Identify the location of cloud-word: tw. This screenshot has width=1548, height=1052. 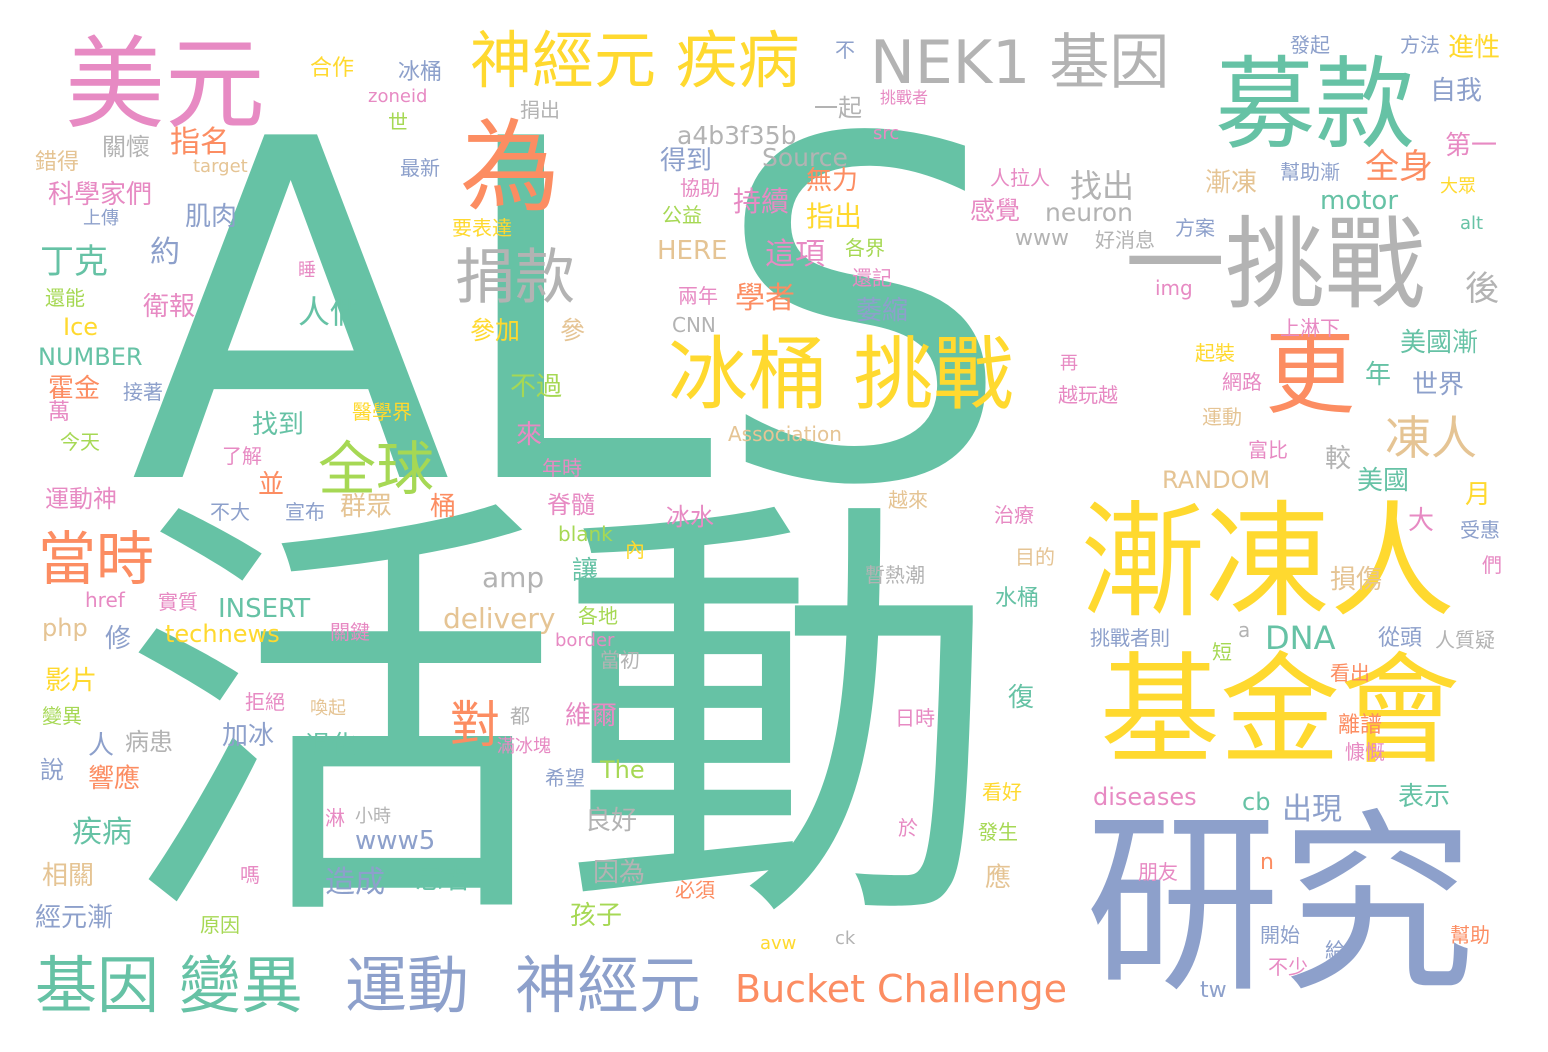
(1213, 990).